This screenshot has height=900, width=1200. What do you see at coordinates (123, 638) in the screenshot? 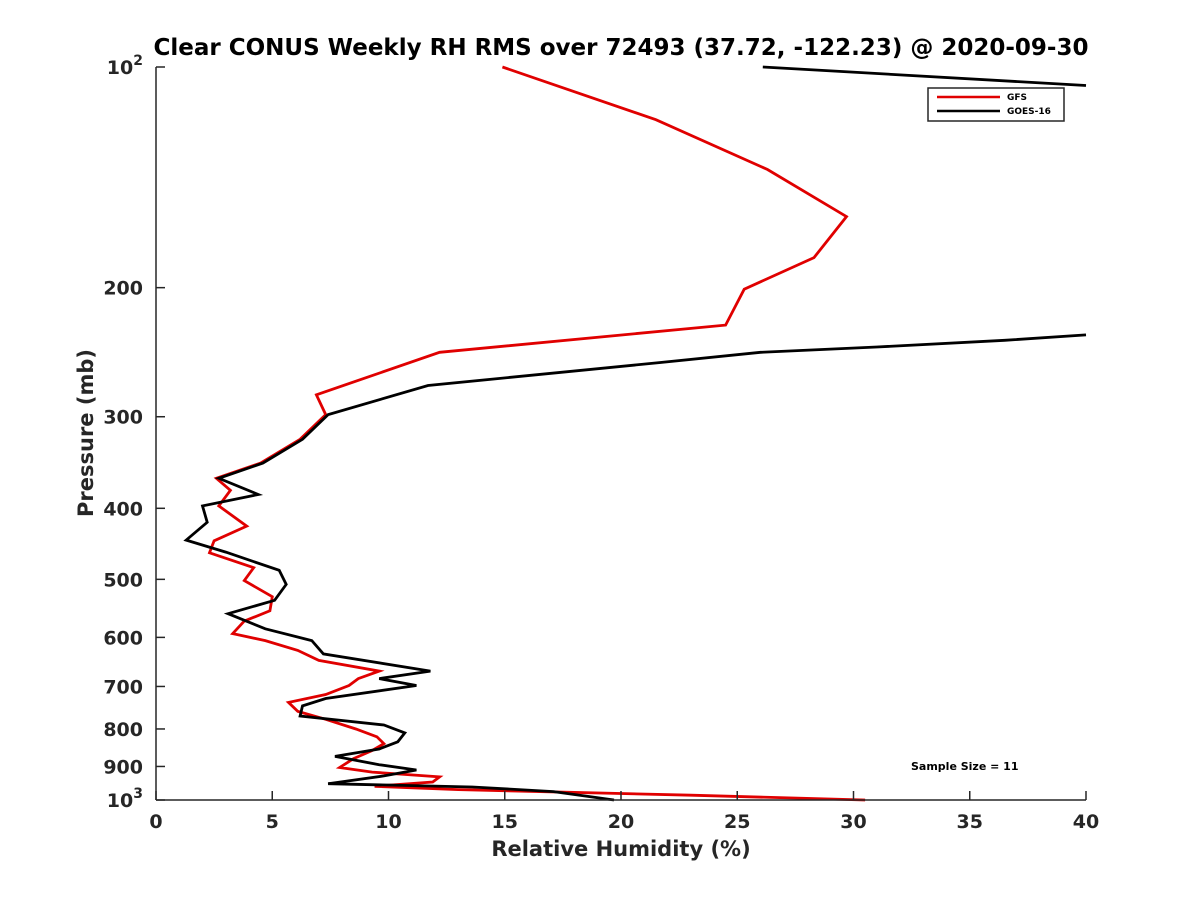
I see `y-tick-label: 600` at bounding box center [123, 638].